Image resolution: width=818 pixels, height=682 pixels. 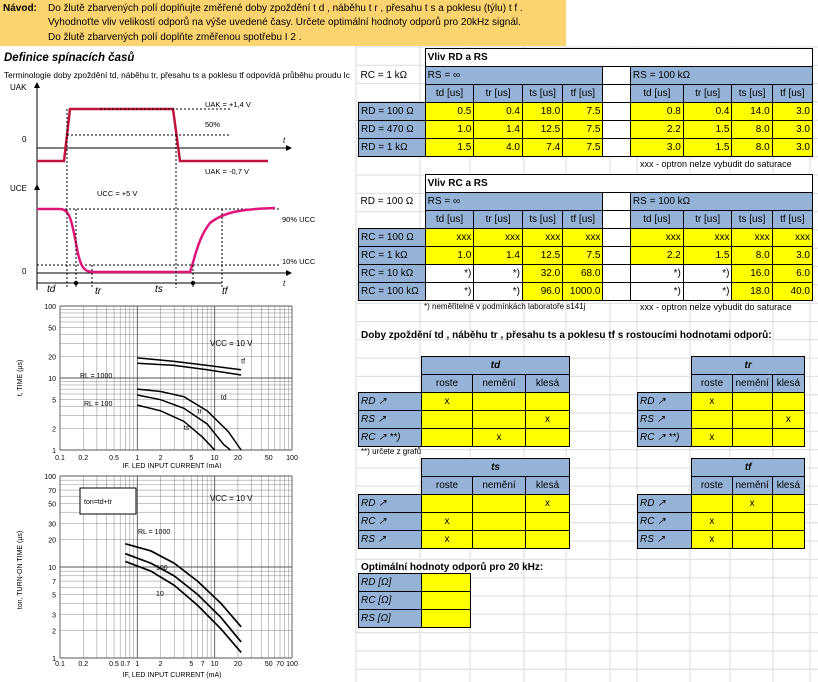 I want to click on optimal-rs-value, so click(x=446, y=618).